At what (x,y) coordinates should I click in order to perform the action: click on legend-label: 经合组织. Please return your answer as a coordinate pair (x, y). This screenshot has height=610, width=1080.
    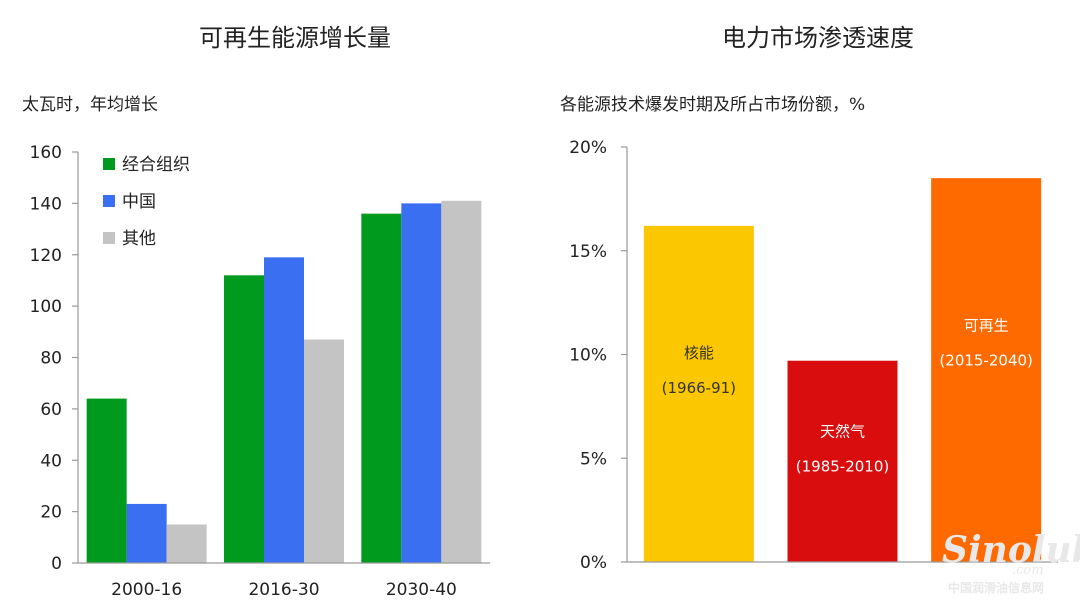
    Looking at the image, I should click on (156, 165).